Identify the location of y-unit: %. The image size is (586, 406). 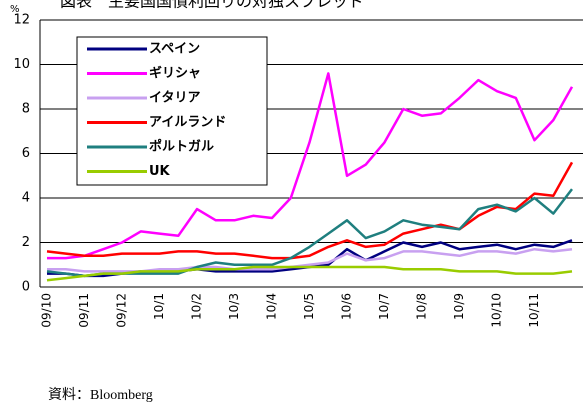
(15, 9).